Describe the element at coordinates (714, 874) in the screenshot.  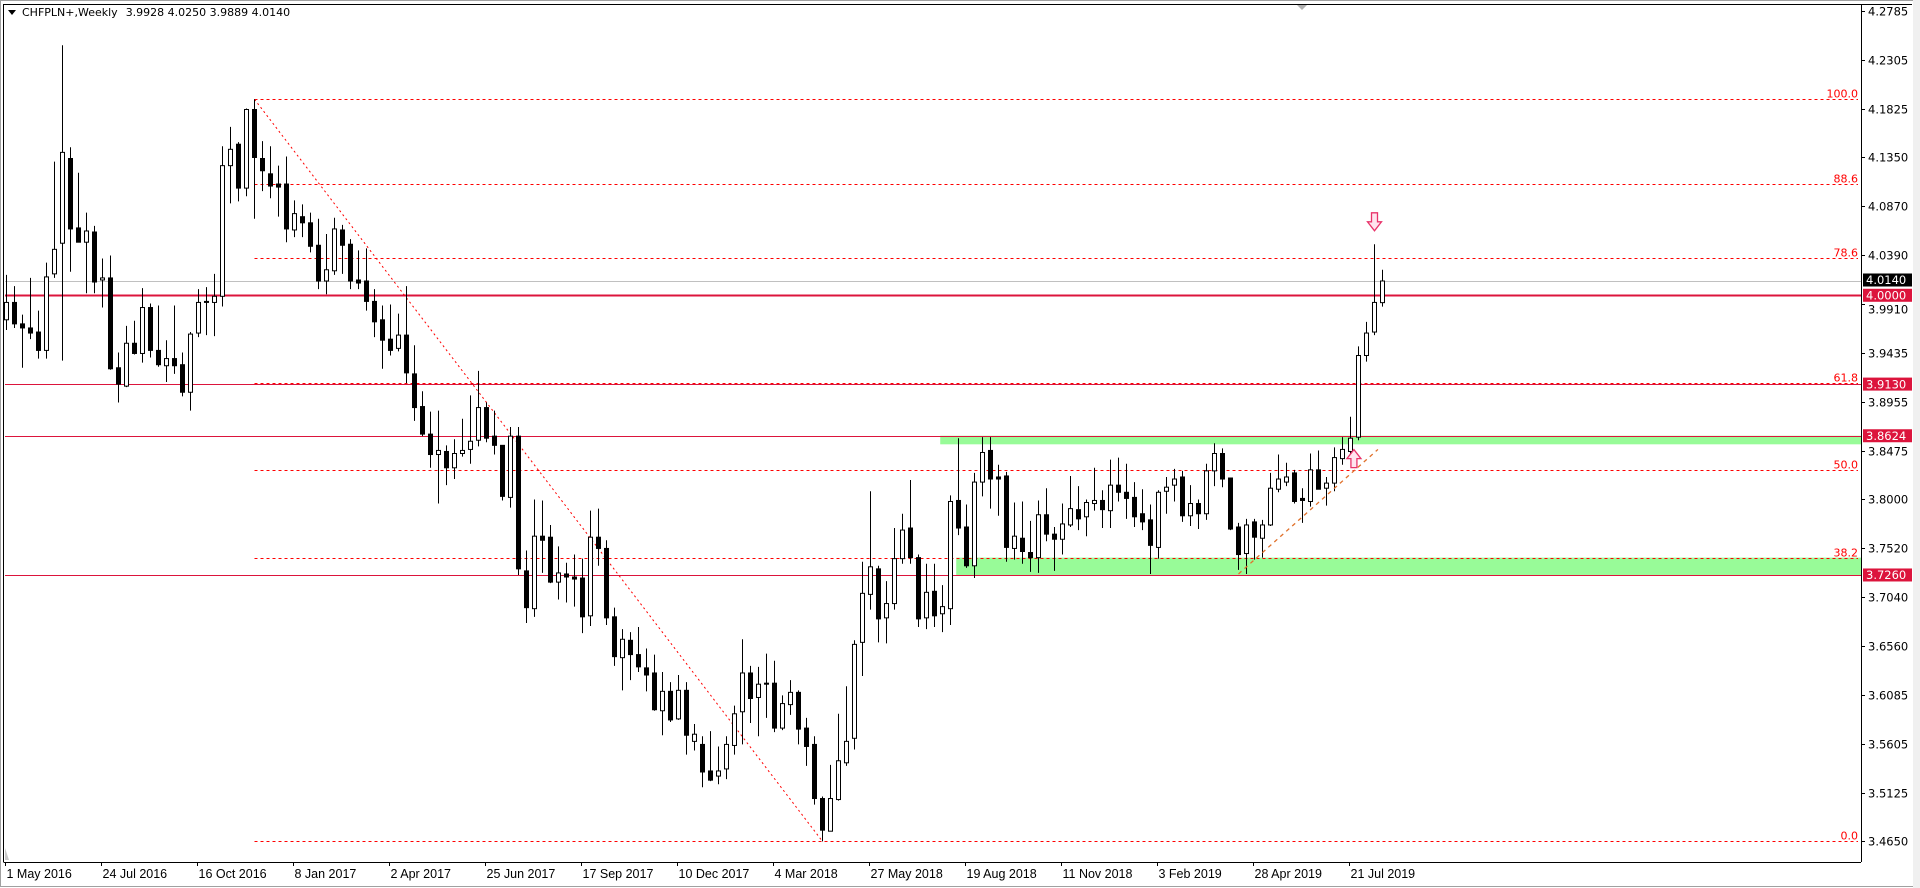
I see `time-axis-label: 10 Dec 2017` at that location.